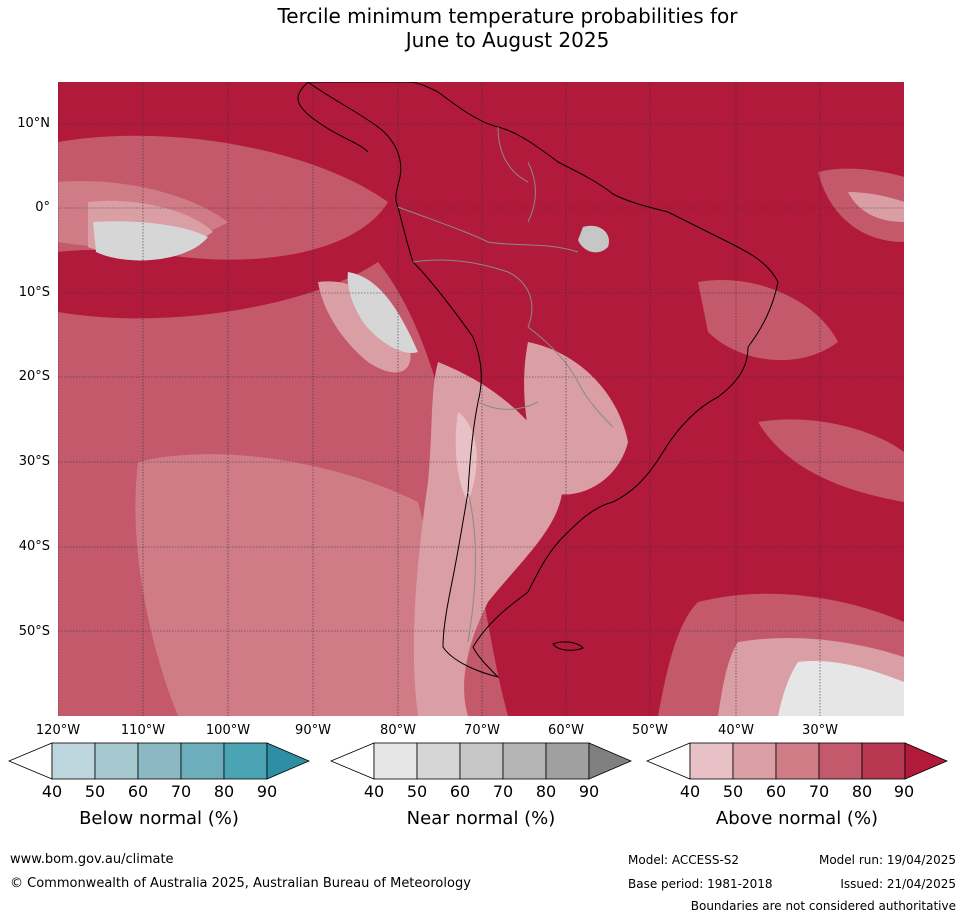 The height and width of the screenshot is (919, 965). Describe the element at coordinates (820, 730) in the screenshot. I see `lon-label-30w: 30°W` at that location.